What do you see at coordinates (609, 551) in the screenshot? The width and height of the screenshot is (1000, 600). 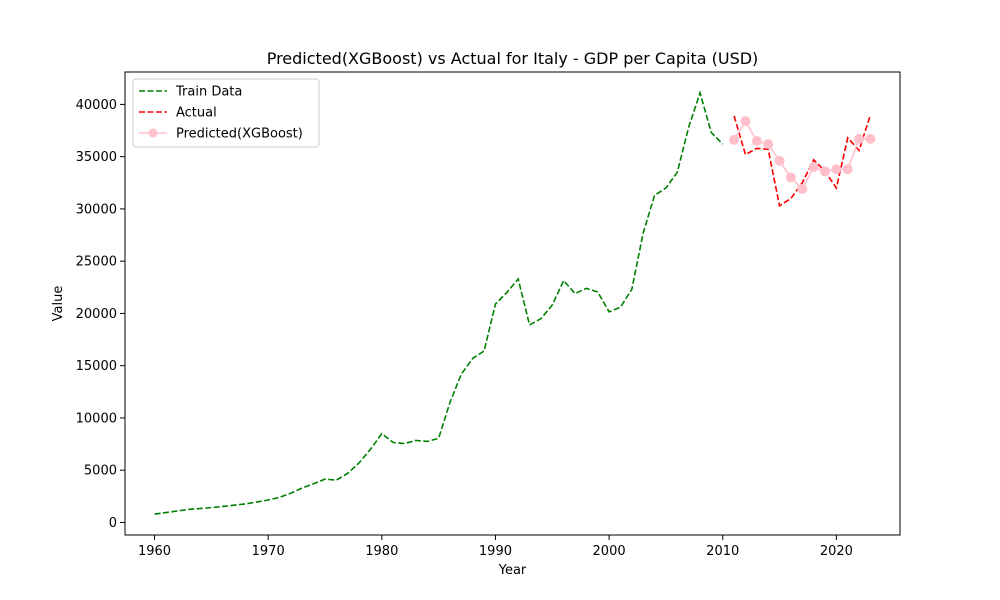 I see `x-tick-label: 2000` at bounding box center [609, 551].